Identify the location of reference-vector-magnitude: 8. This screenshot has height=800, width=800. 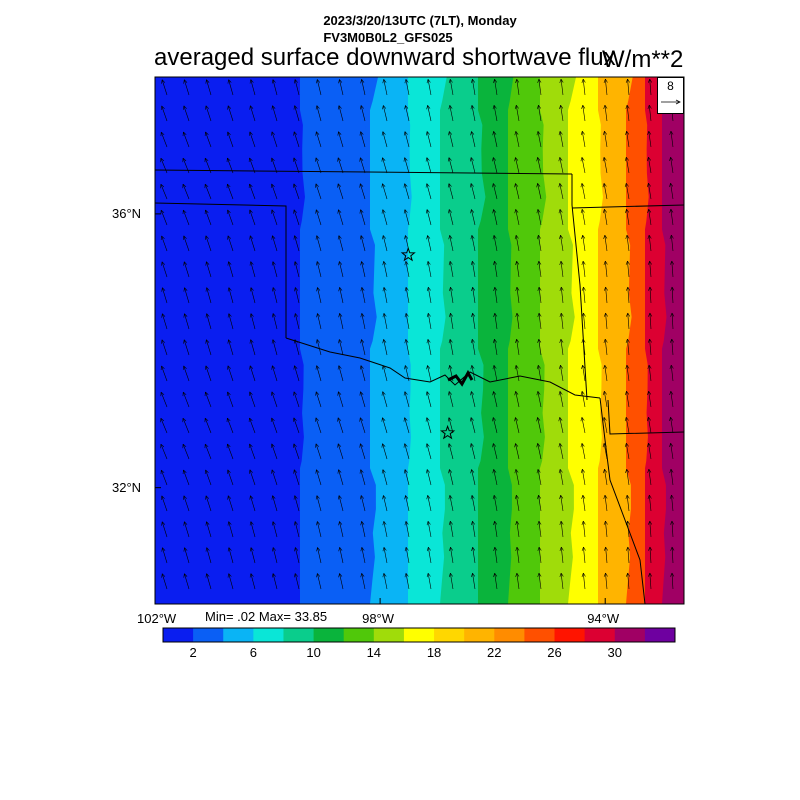
(670, 86).